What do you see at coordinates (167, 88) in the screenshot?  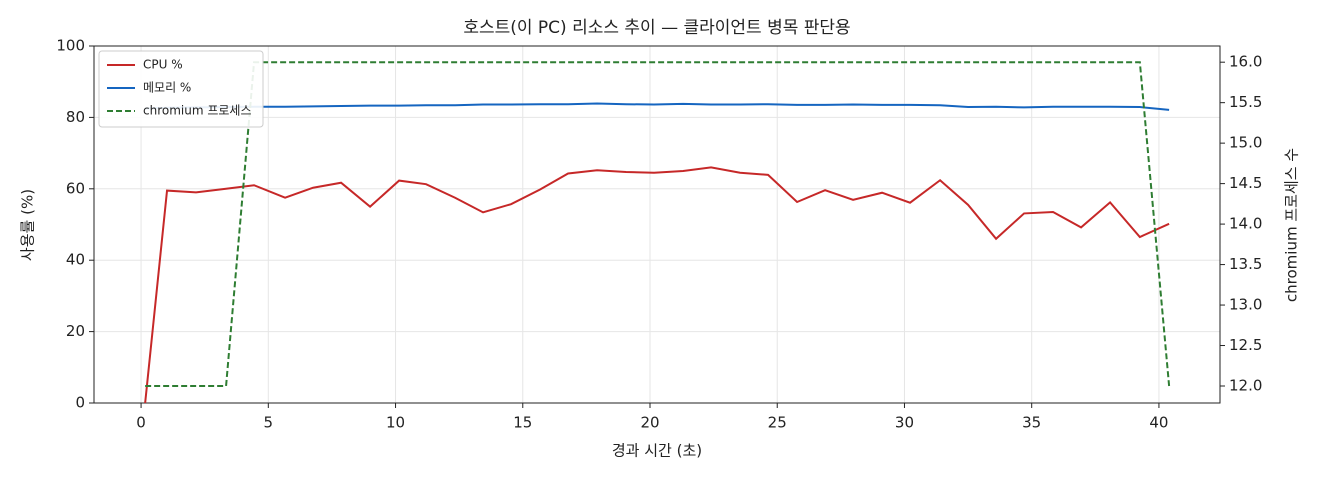 I see `legend-label: 메모리 %` at bounding box center [167, 88].